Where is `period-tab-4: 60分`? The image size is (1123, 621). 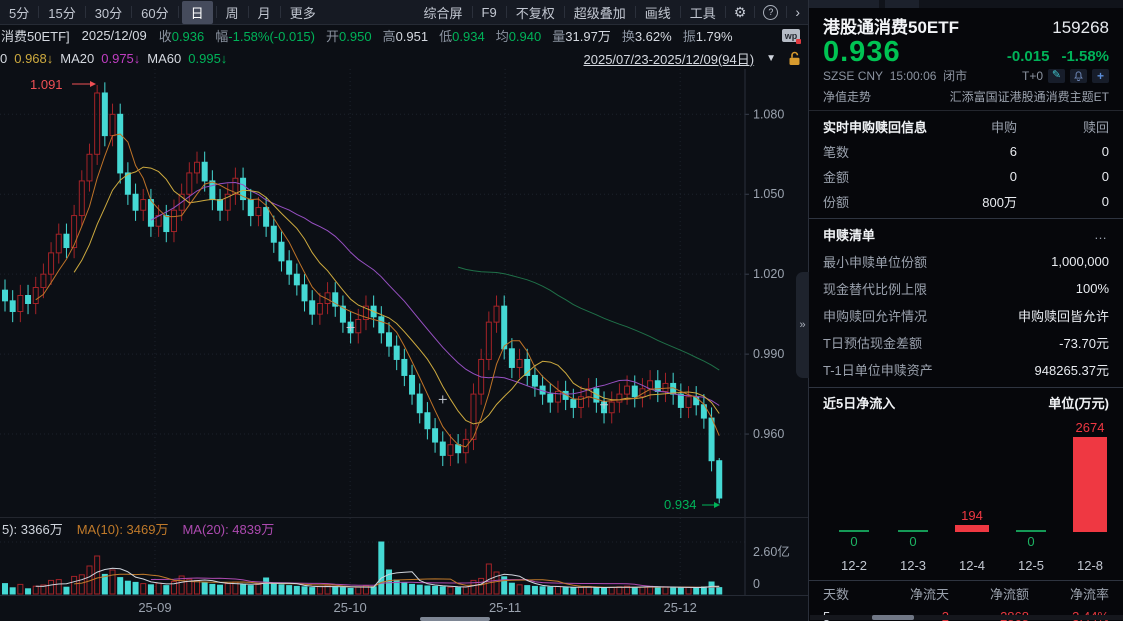
period-tab-4: 60分 is located at coordinates (155, 13).